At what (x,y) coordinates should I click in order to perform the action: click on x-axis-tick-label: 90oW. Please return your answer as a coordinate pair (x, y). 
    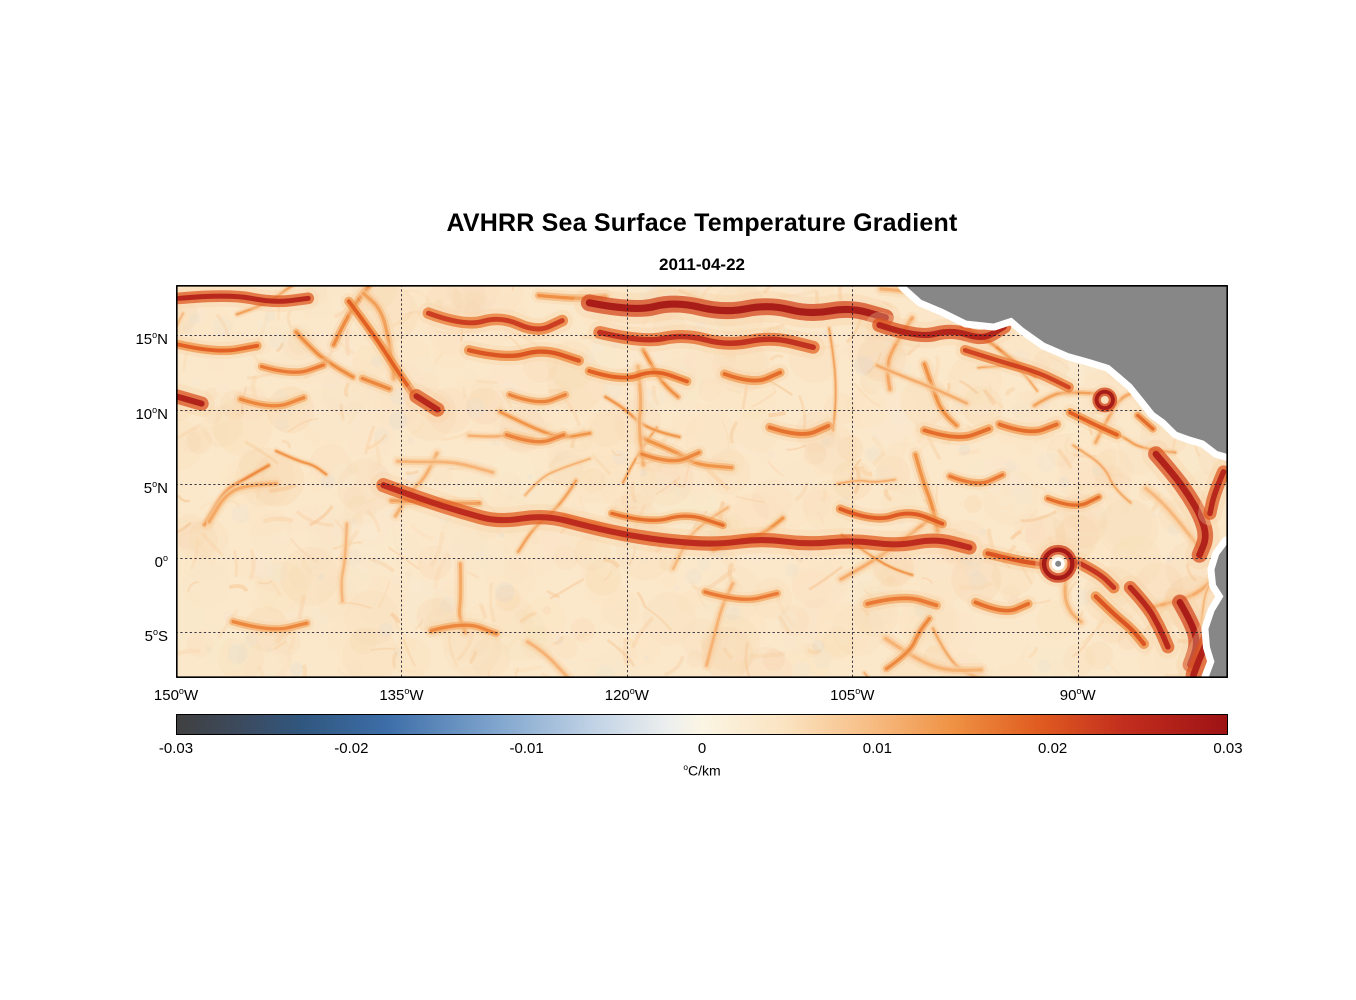
    Looking at the image, I should click on (1077, 695).